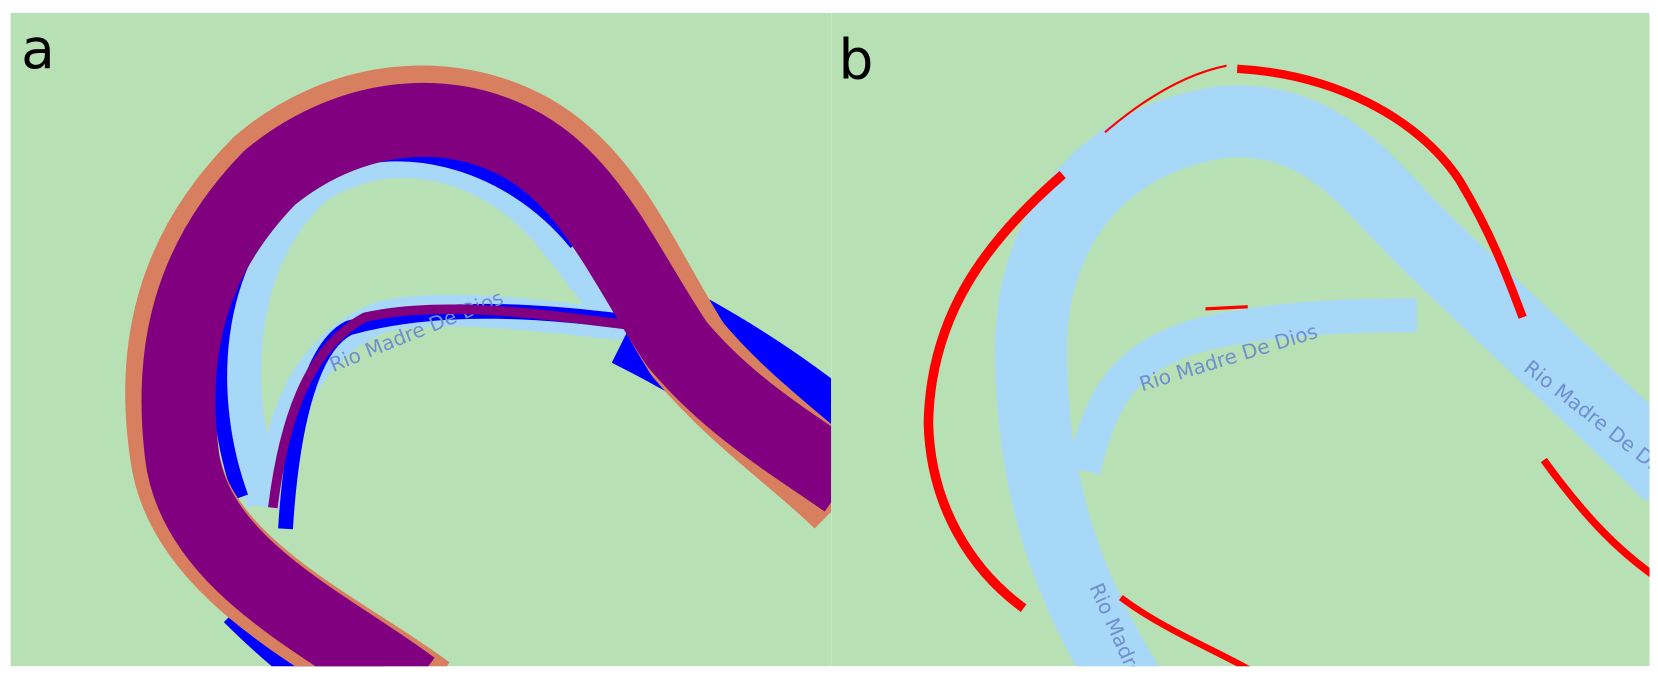 The height and width of the screenshot is (678, 1658). Describe the element at coordinates (1242, 386) in the screenshot. I see `river-water` at that location.